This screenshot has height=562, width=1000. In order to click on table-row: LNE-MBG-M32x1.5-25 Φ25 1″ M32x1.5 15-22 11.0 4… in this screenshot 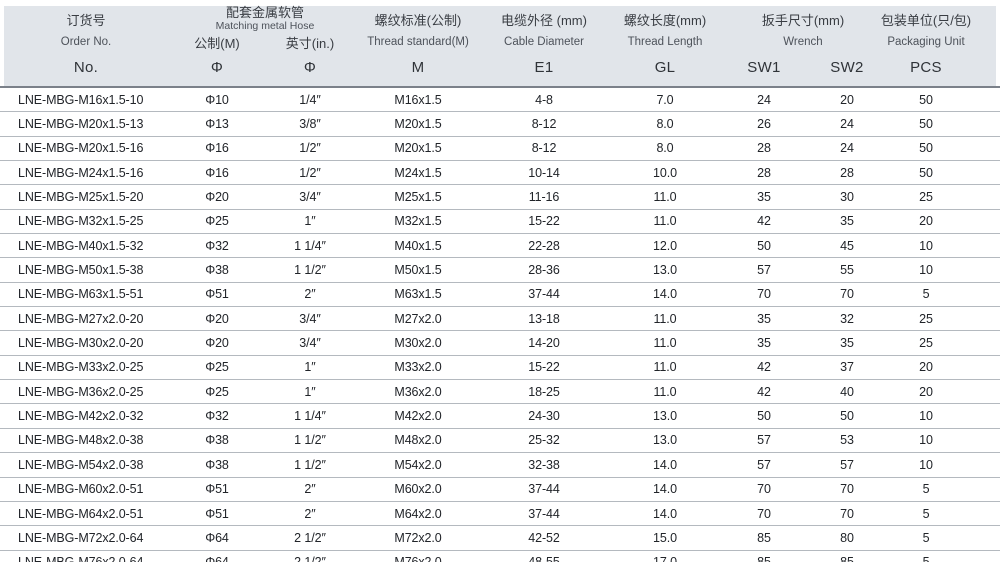, I will do `click(500, 222)`.